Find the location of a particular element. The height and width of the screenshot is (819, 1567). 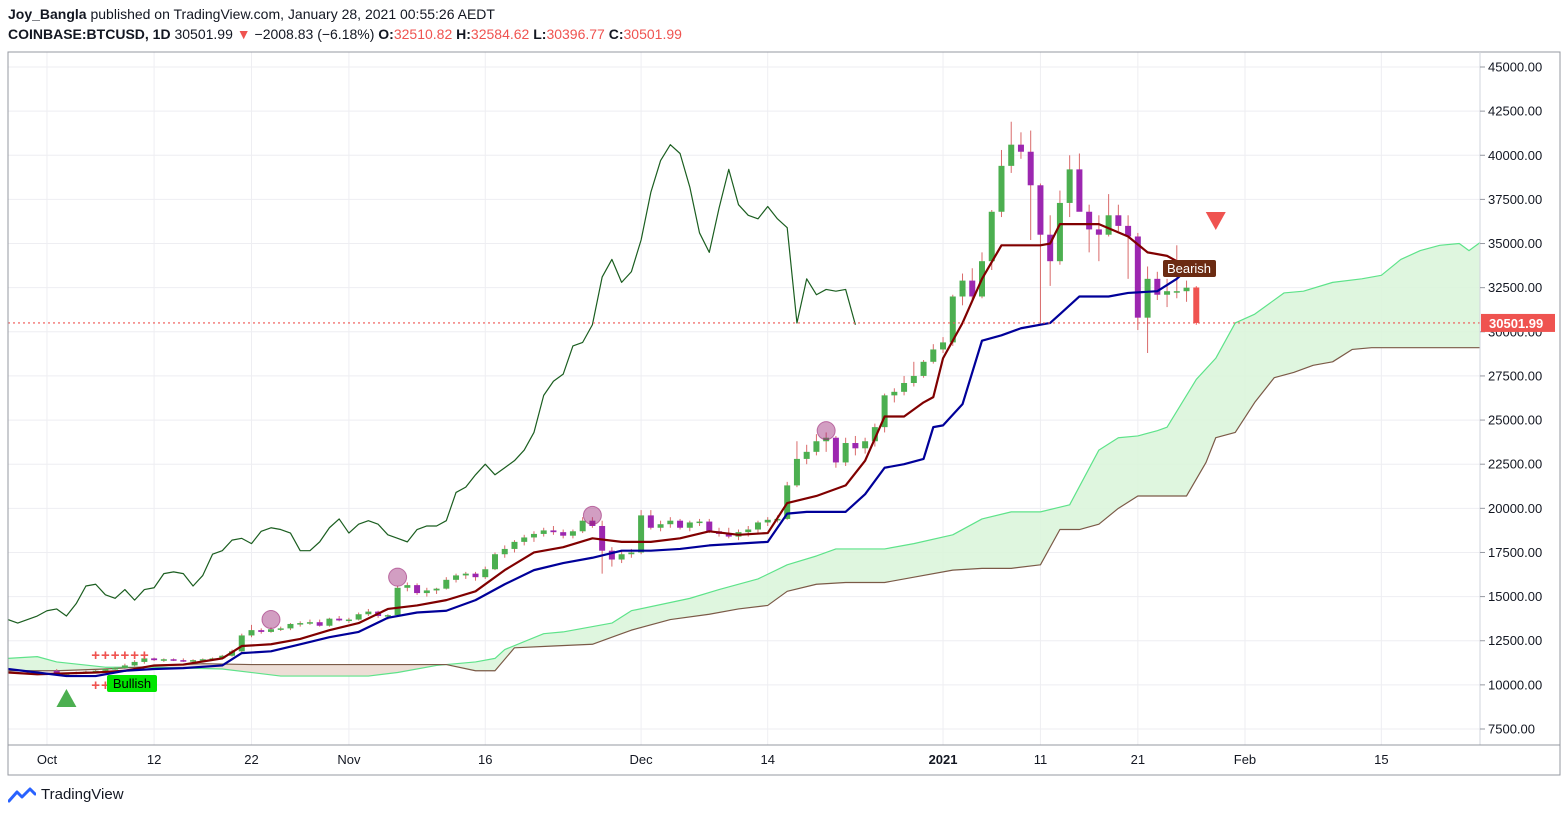

bearish-arrow-icon is located at coordinates (1215, 221).